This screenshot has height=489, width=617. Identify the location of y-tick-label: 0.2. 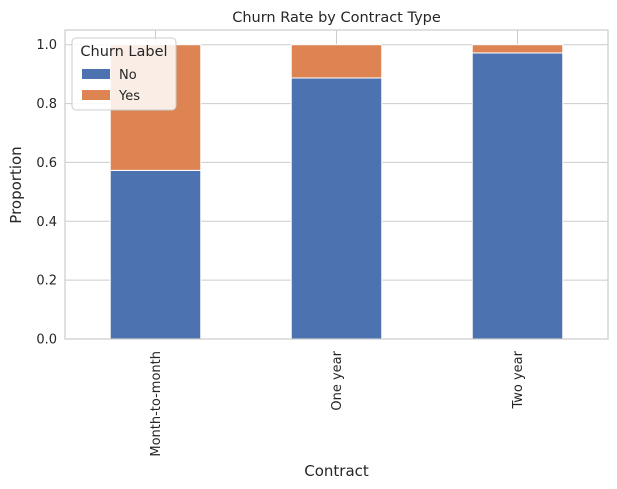
(46, 281).